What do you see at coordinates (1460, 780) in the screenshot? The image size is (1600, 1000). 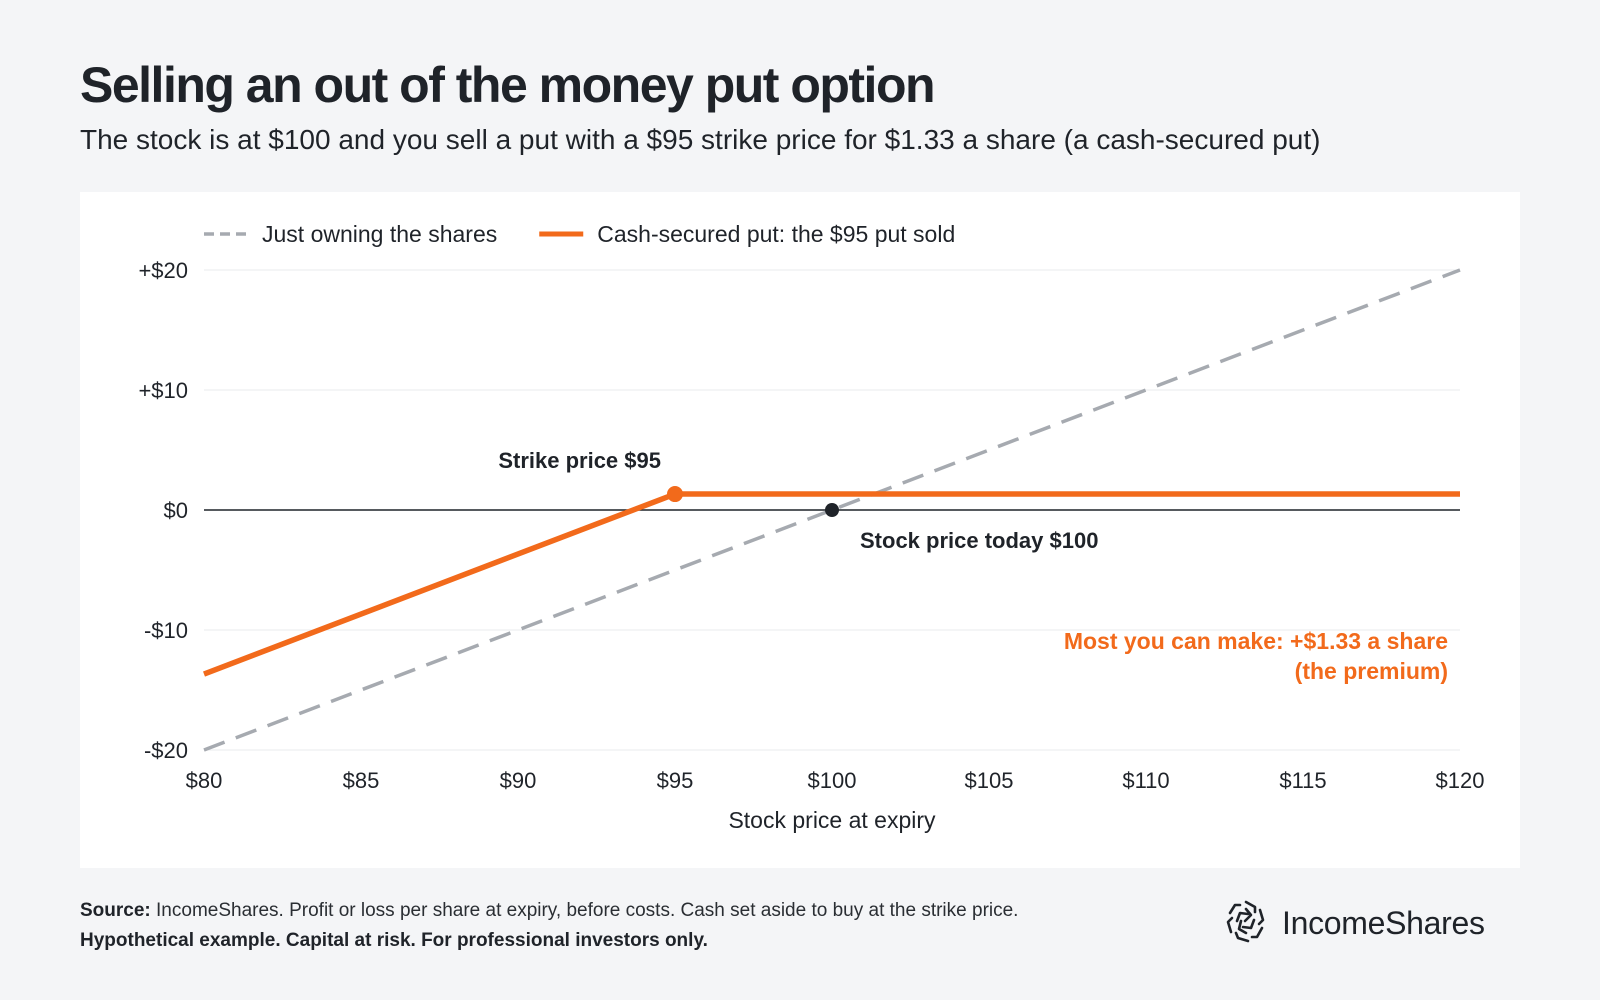 I see `x-tick-label: $120` at bounding box center [1460, 780].